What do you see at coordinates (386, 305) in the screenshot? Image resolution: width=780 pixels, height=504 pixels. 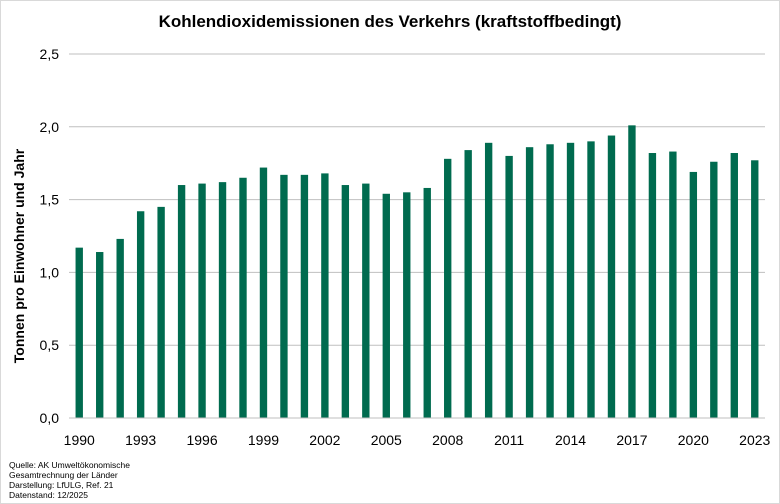 I see `bar-2005` at bounding box center [386, 305].